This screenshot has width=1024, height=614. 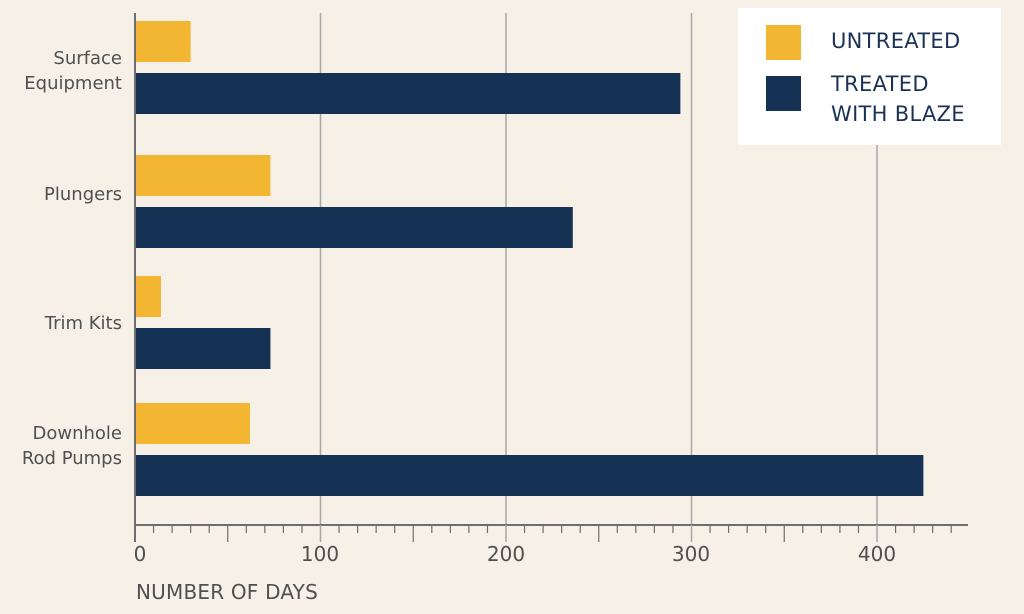 I want to click on x-tick-label-100: 100, so click(x=320, y=554).